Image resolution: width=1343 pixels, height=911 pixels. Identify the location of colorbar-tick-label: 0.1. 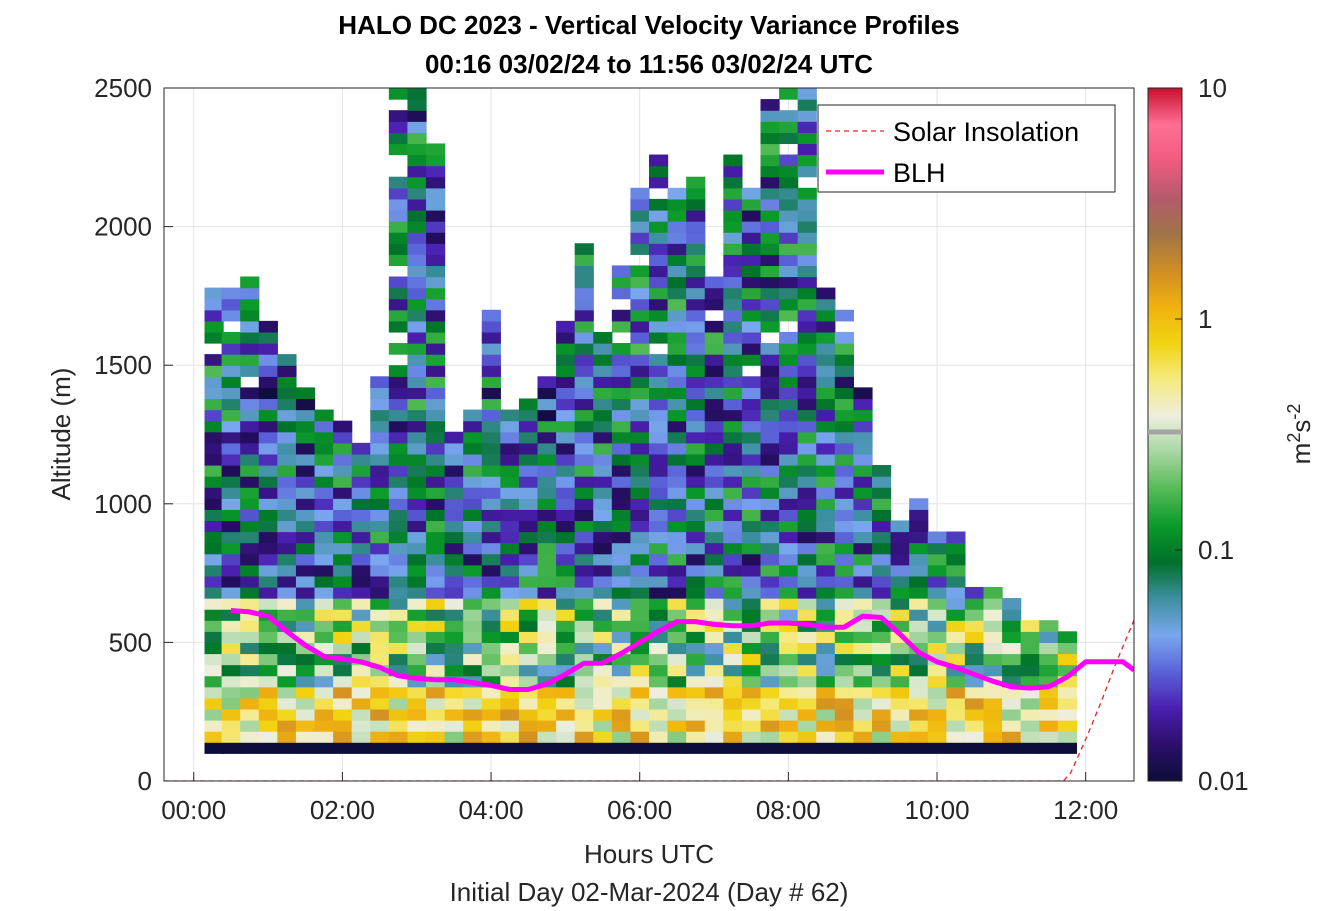
(1216, 550).